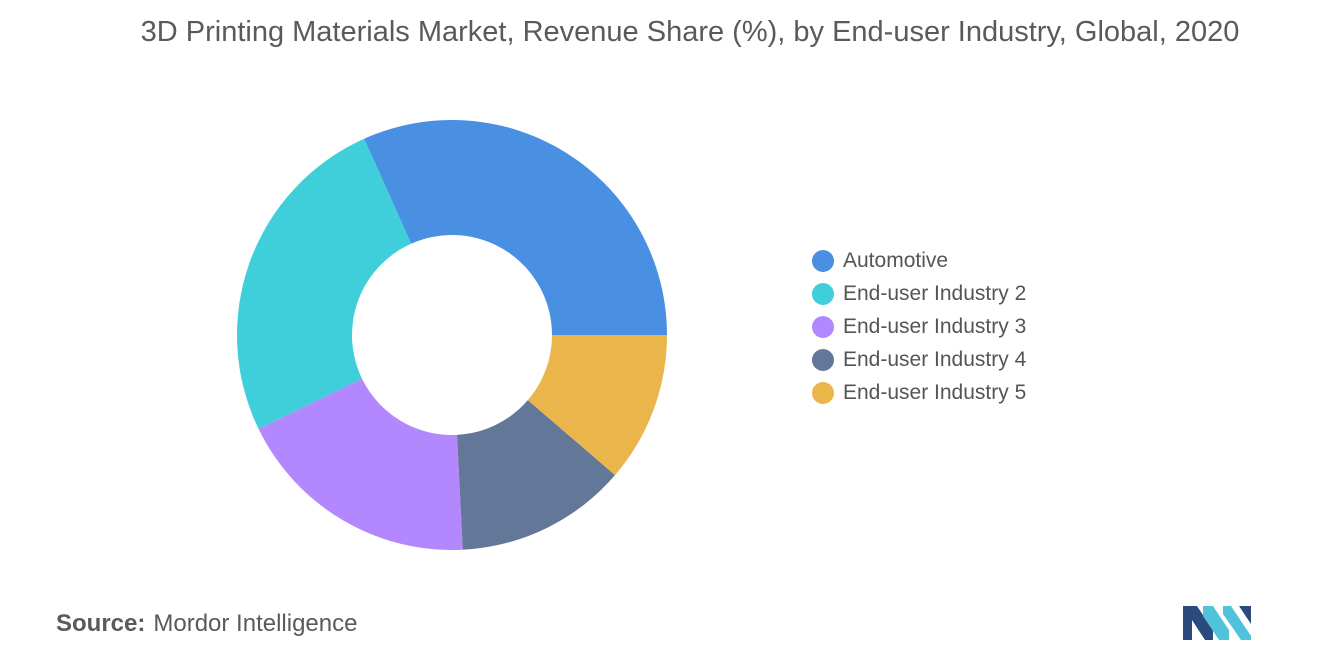  I want to click on legend-item: Automotive, so click(919, 260).